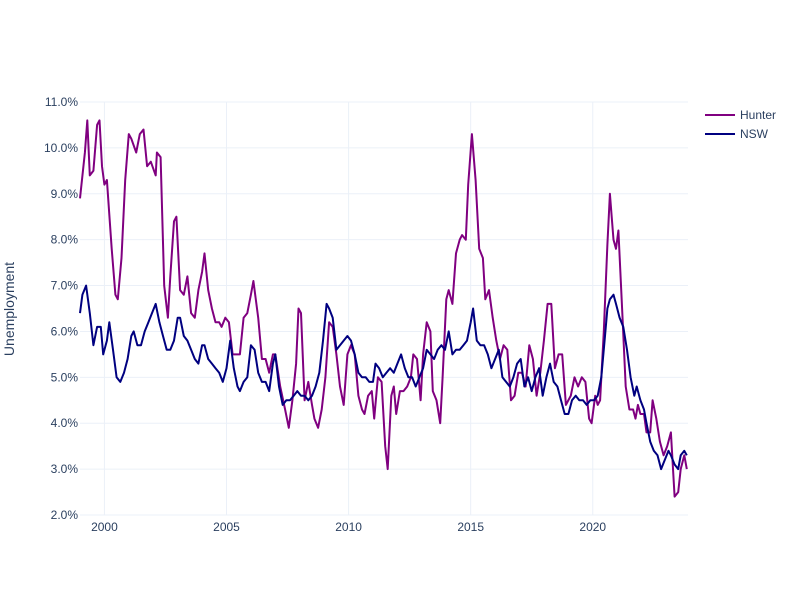  What do you see at coordinates (65, 331) in the screenshot?
I see `y-tick-label: 6.0%` at bounding box center [65, 331].